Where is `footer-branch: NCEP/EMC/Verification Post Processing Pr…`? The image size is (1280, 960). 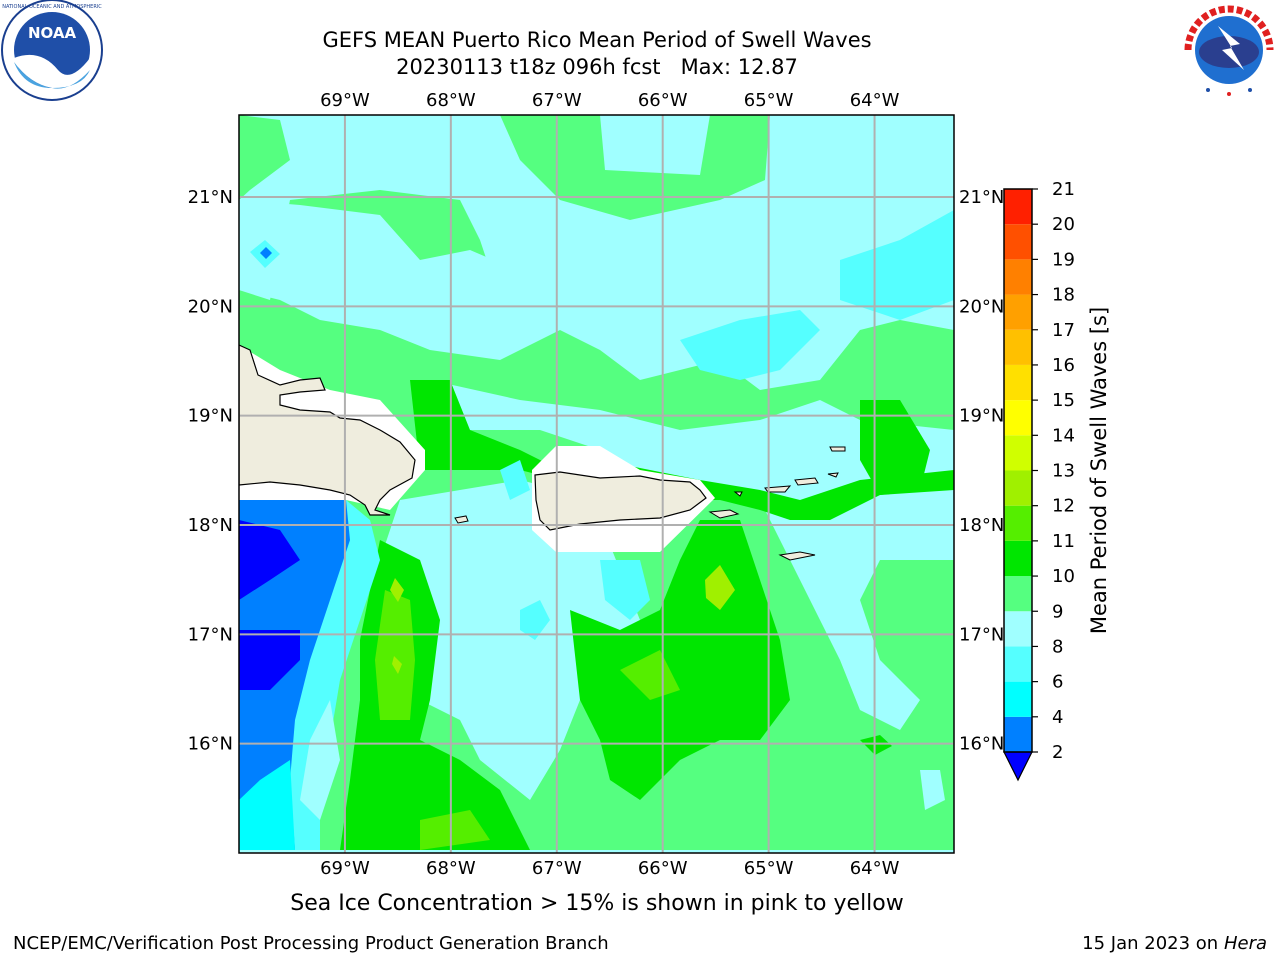
footer-branch: NCEP/EMC/Verification Post Processing Pr… is located at coordinates (311, 943).